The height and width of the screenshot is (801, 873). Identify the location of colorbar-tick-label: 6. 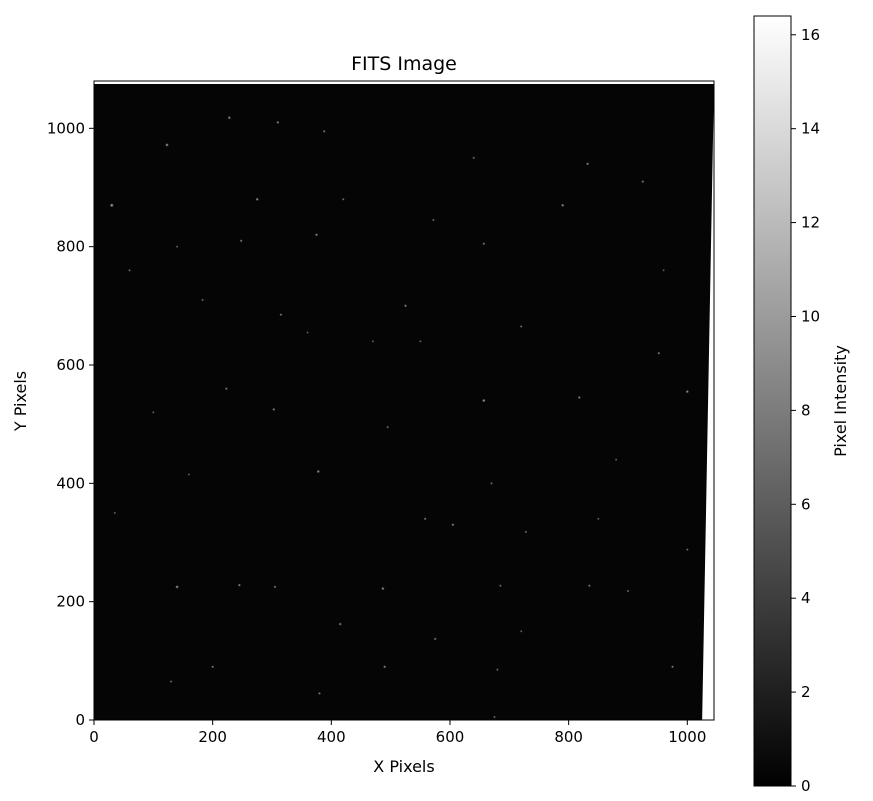
(806, 504).